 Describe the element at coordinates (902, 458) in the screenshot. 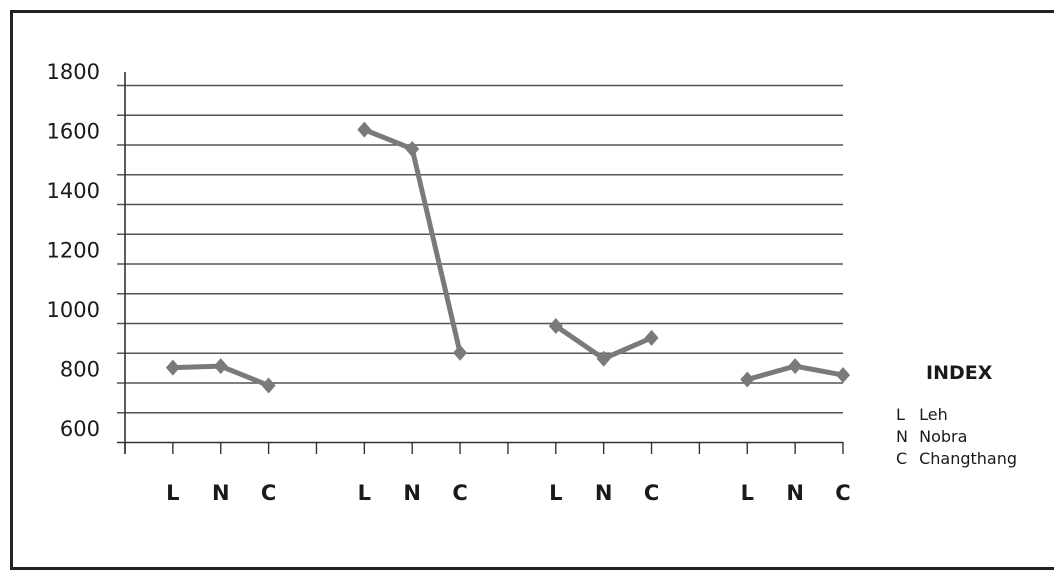

I see `legend-key: C` at that location.